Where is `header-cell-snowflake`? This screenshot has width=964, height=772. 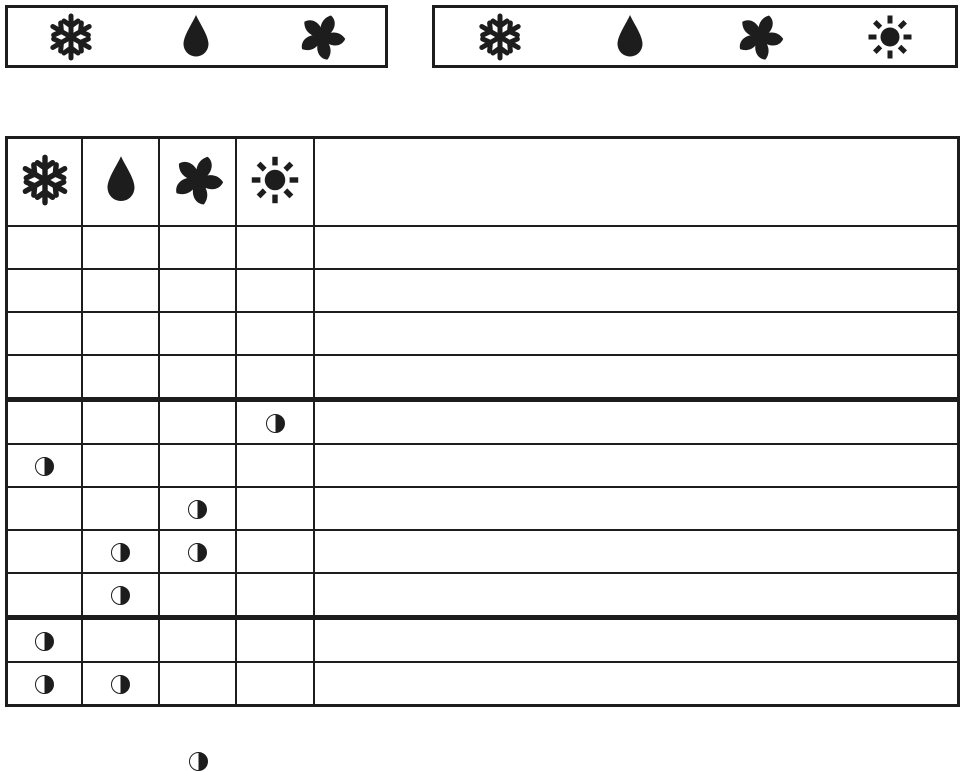
header-cell-snowflake is located at coordinates (44, 181).